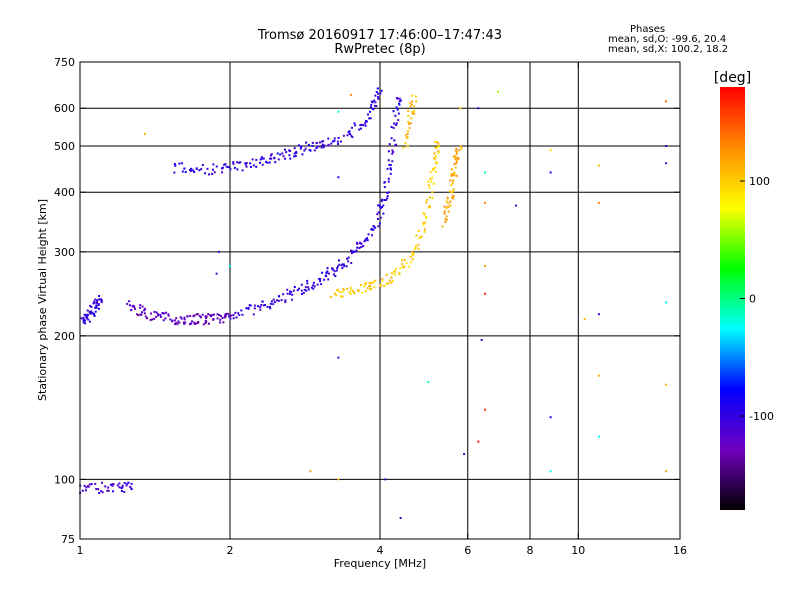  I want to click on colorbar-label: [deg], so click(732, 78).